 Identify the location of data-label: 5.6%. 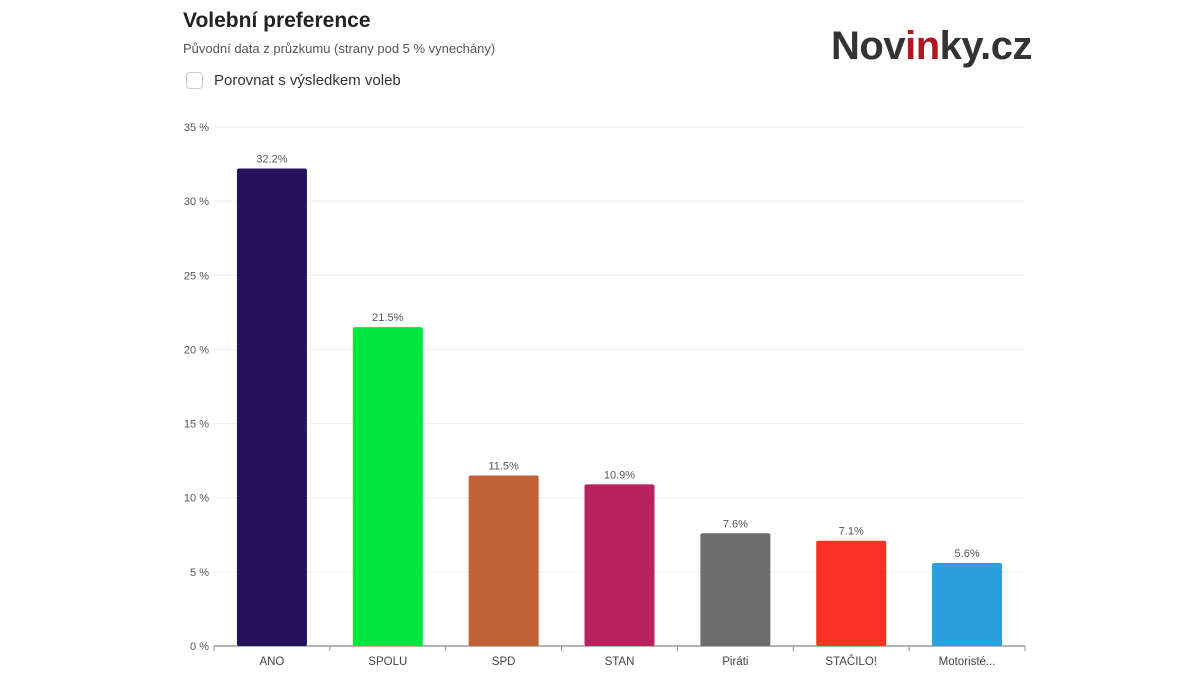
(967, 554).